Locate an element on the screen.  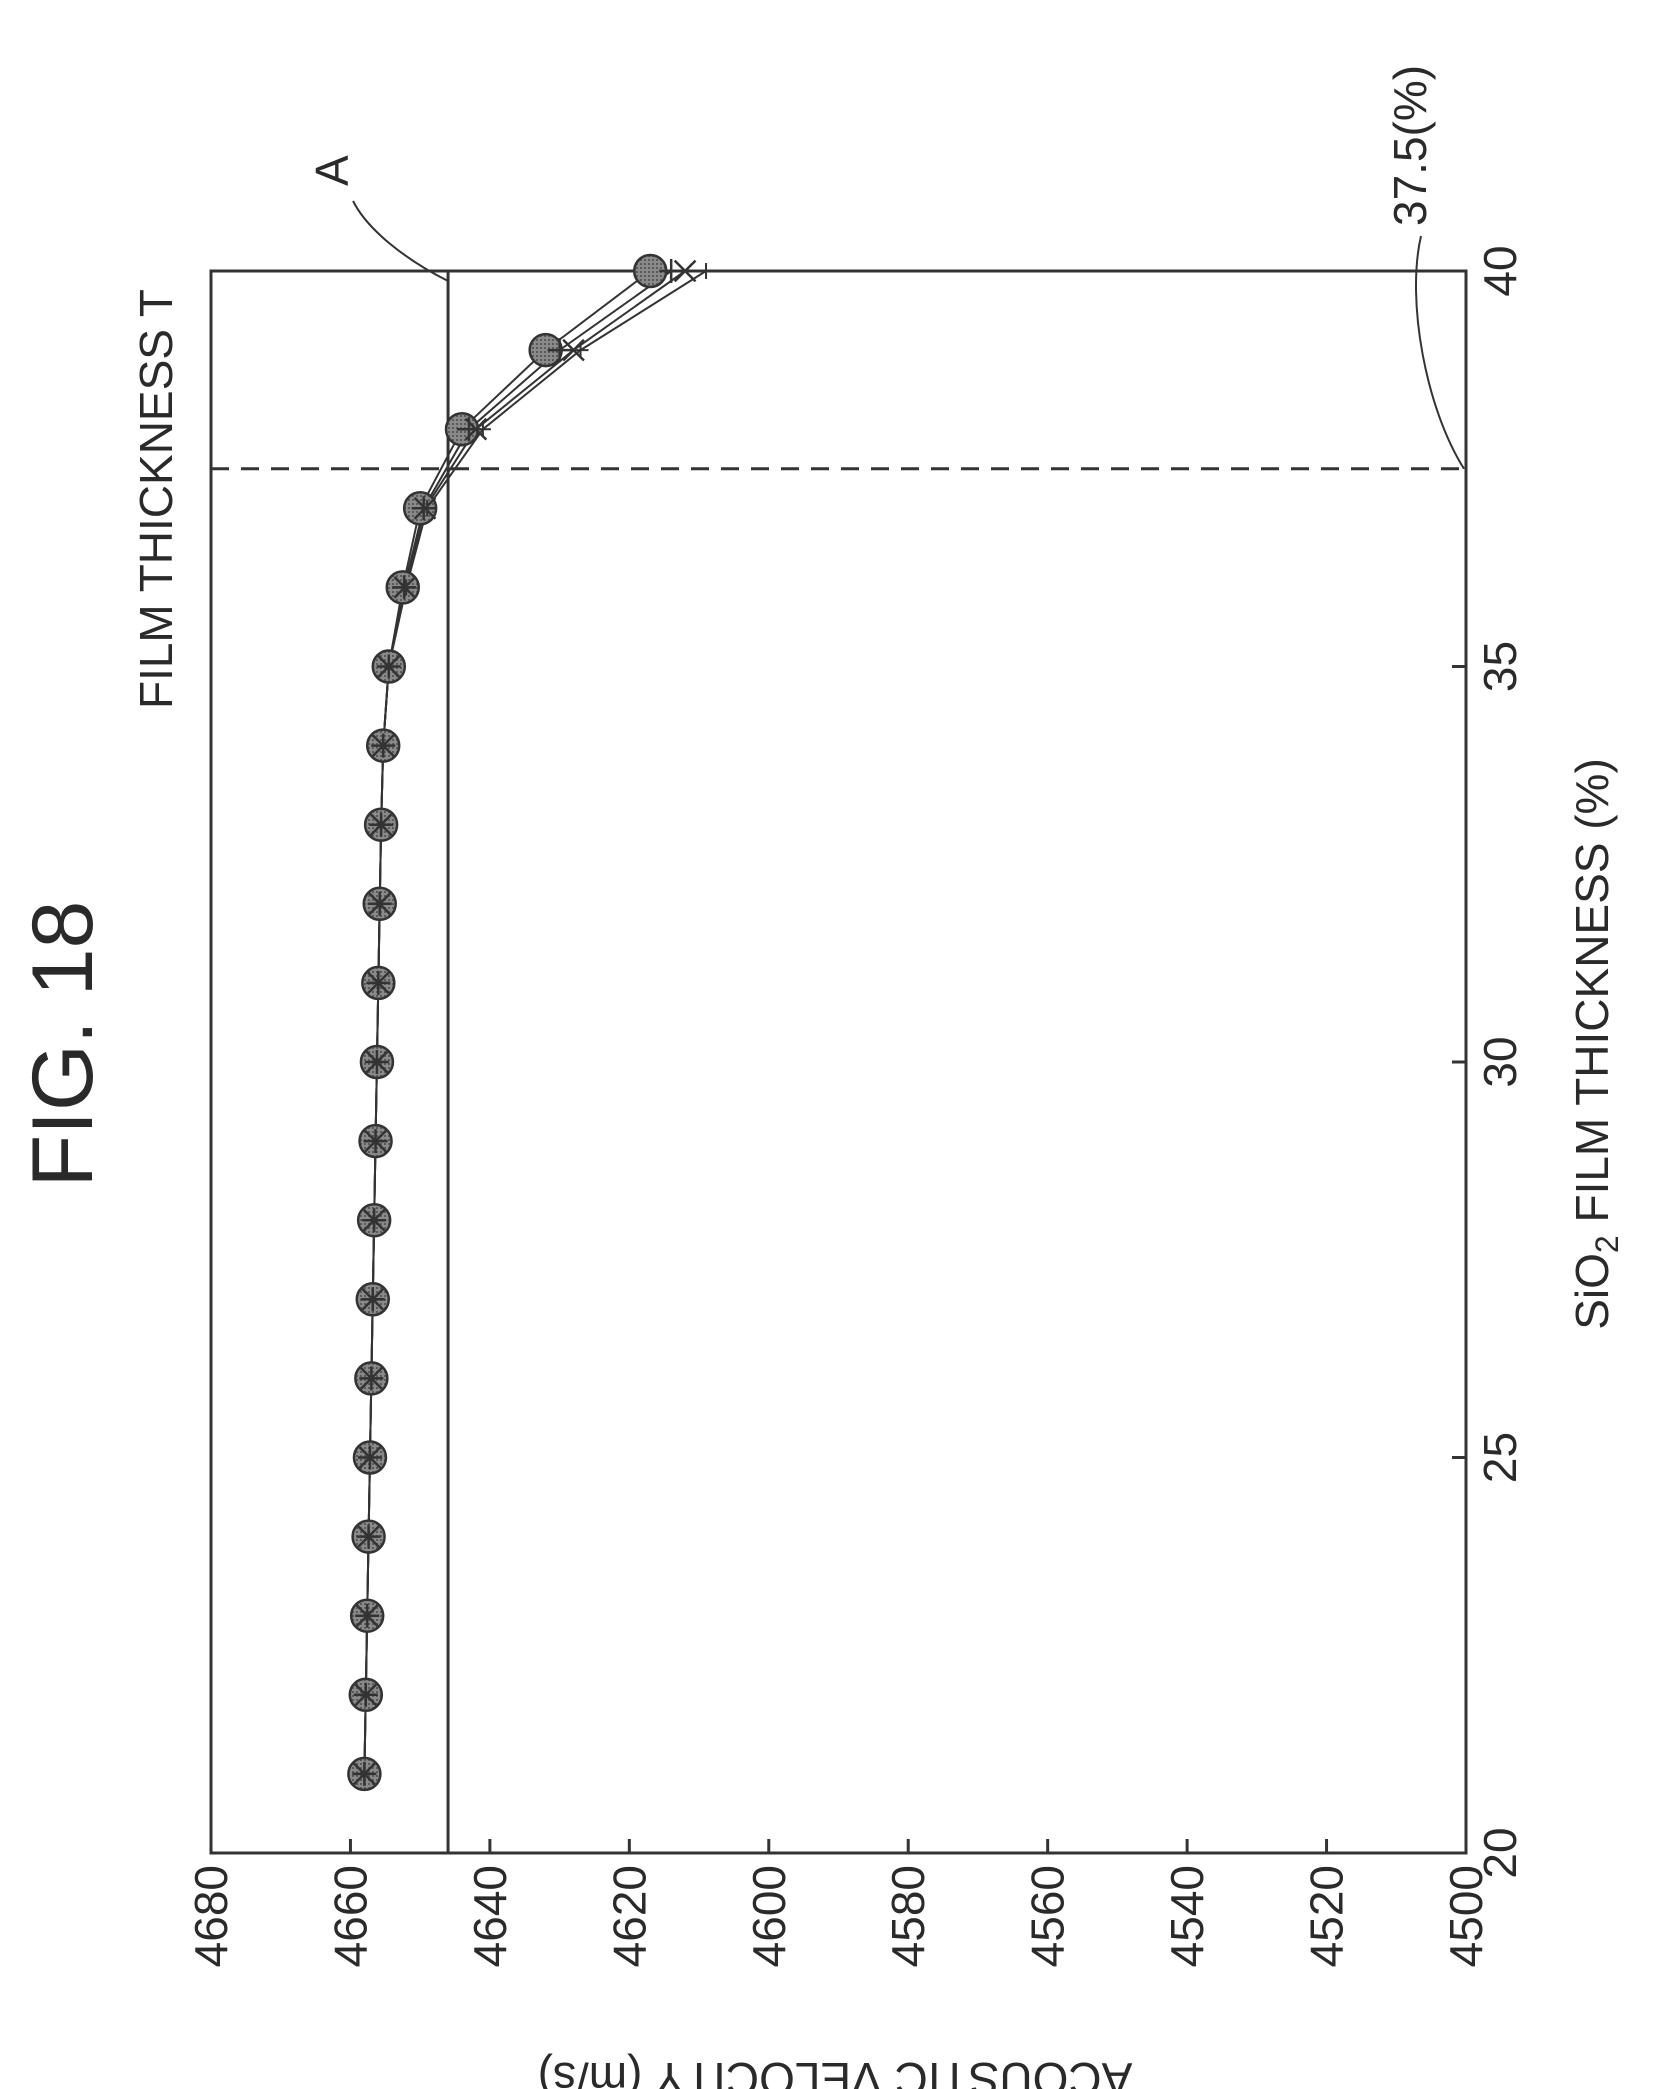
x-tick-label: 40 is located at coordinates (1500, 270).